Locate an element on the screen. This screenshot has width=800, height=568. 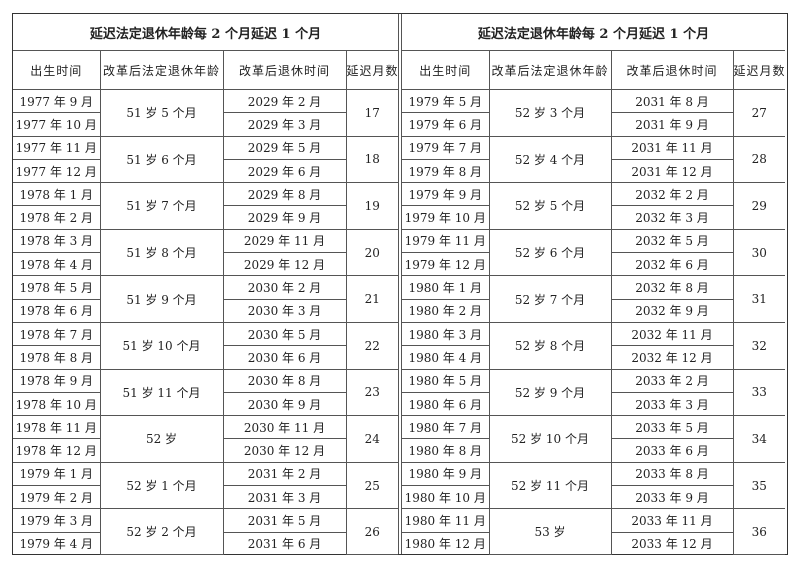
retirement-time-cell: 2029 年 2 月 is located at coordinates (284, 101).